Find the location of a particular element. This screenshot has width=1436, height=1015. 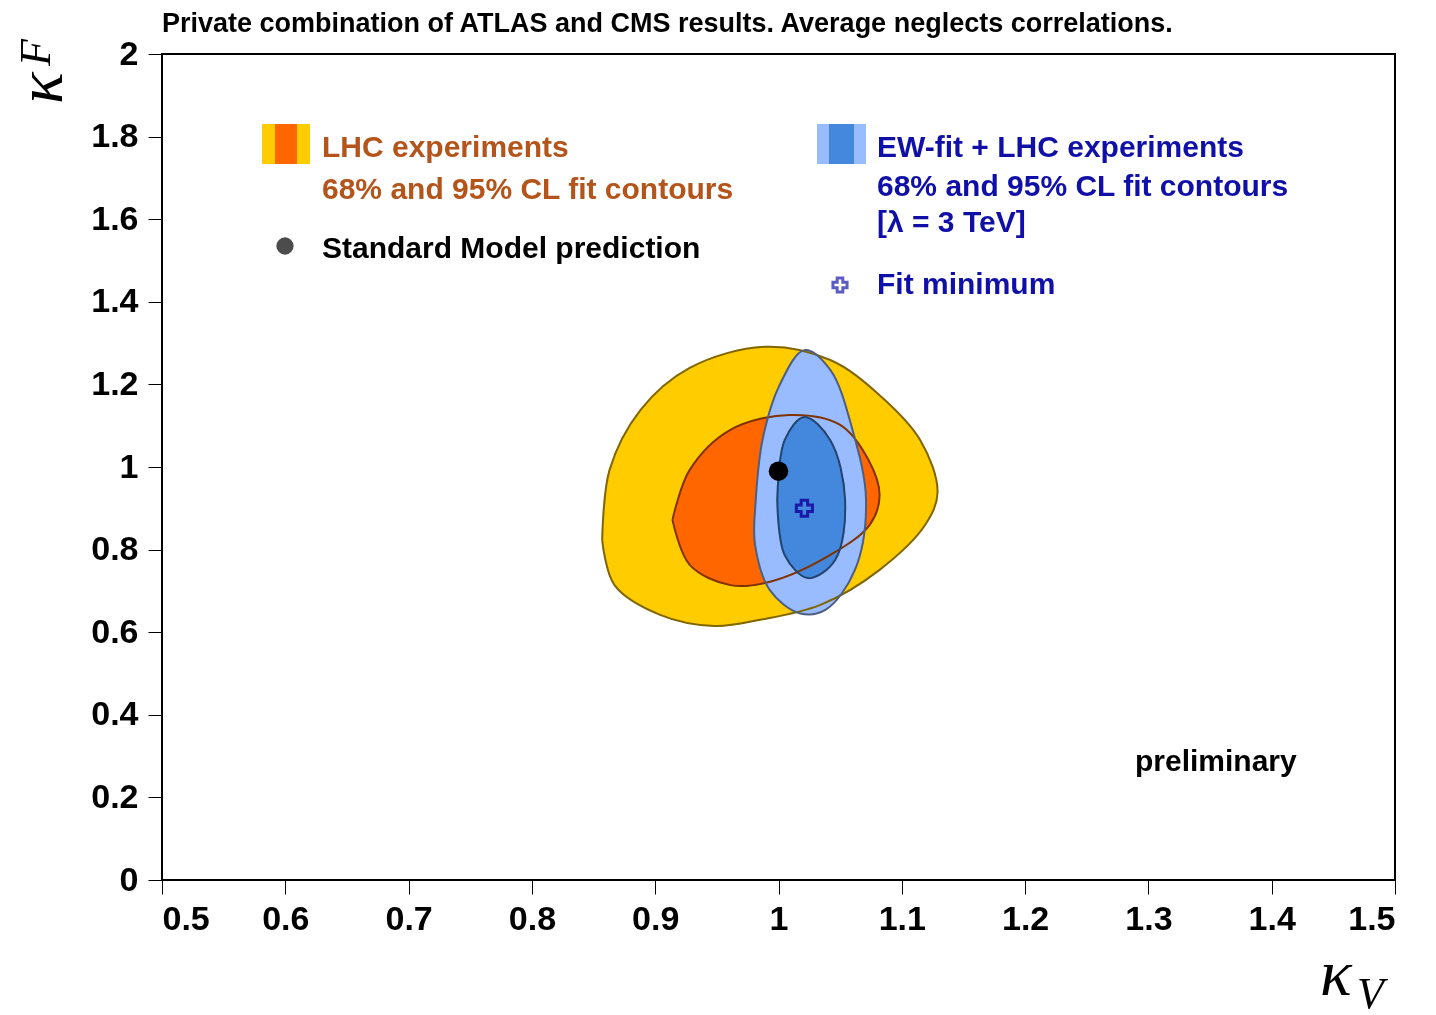

y-tick-label: 1.8 is located at coordinates (115, 135).